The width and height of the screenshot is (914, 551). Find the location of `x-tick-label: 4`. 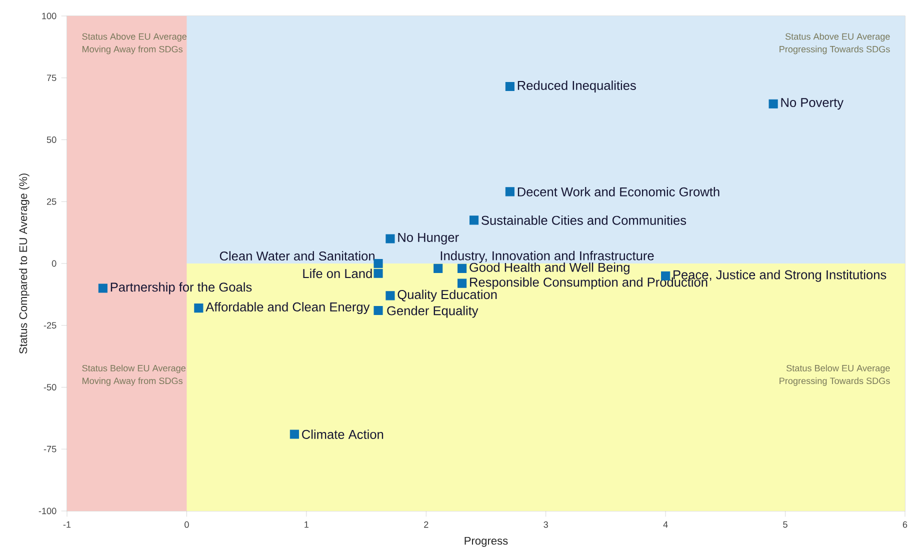

x-tick-label: 4 is located at coordinates (665, 524).